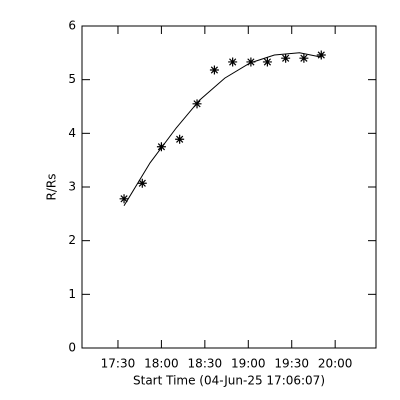 The height and width of the screenshot is (400, 400). Describe the element at coordinates (72, 294) in the screenshot. I see `y-tick-label: 1` at that location.